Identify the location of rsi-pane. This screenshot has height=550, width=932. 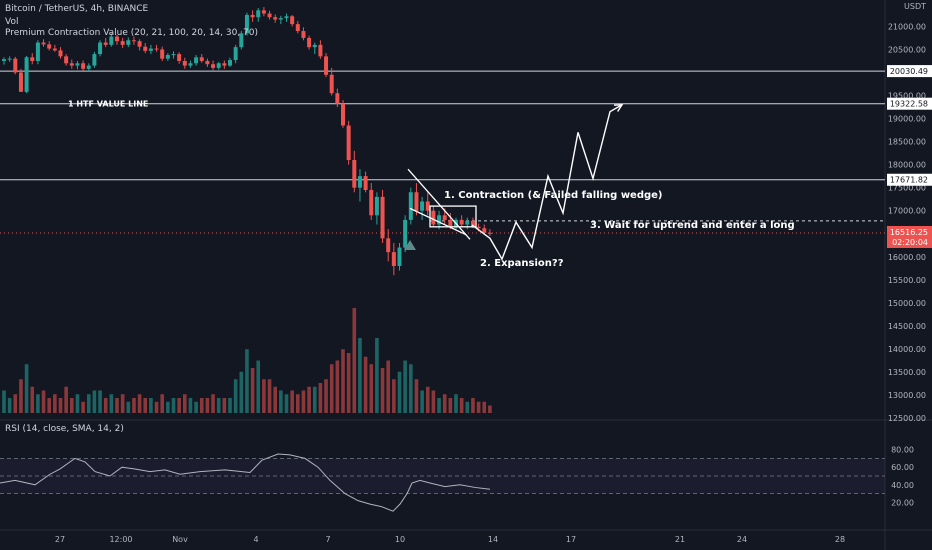
(442, 482).